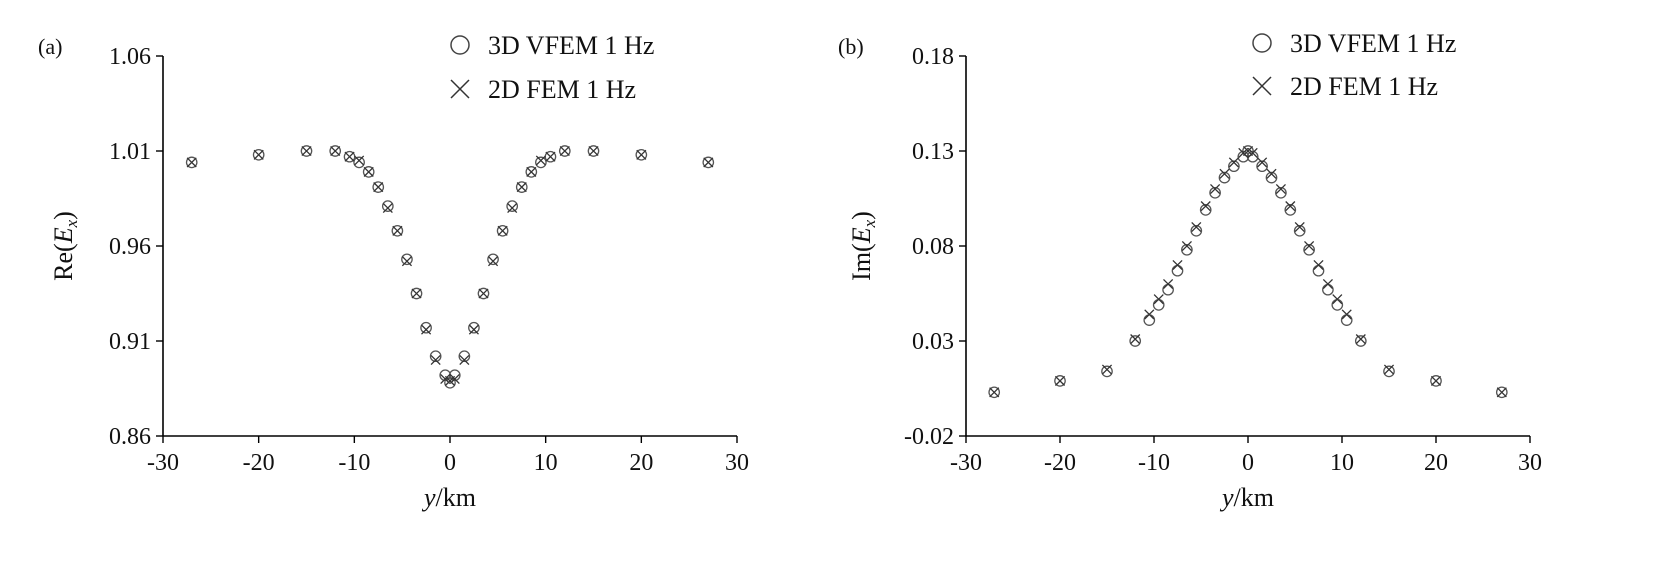  What do you see at coordinates (354, 463) in the screenshot?
I see `x-tick-label: -10` at bounding box center [354, 463].